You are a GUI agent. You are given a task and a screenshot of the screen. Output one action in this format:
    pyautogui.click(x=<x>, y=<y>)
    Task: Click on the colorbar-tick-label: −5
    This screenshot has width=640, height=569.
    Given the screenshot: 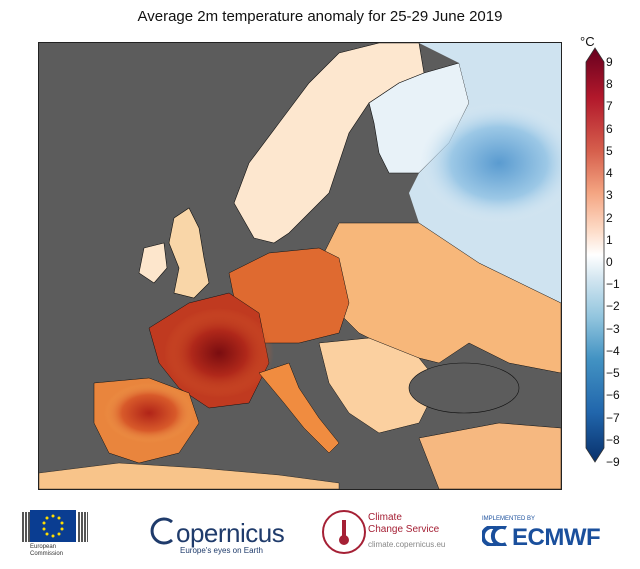 What is the action you would take?
    pyautogui.click(x=613, y=373)
    